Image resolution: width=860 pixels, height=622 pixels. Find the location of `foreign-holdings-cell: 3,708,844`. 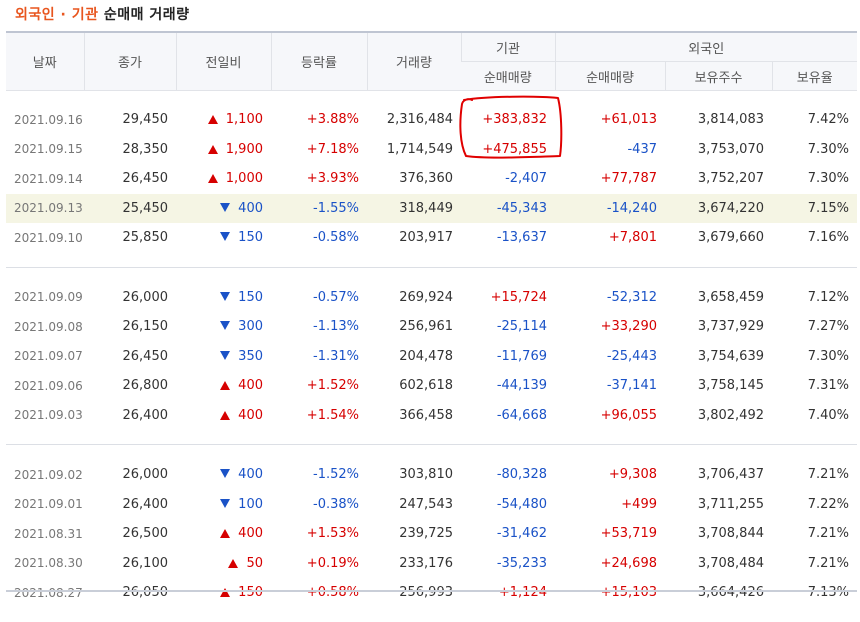

foreign-holdings-cell: 3,708,844 is located at coordinates (730, 534).